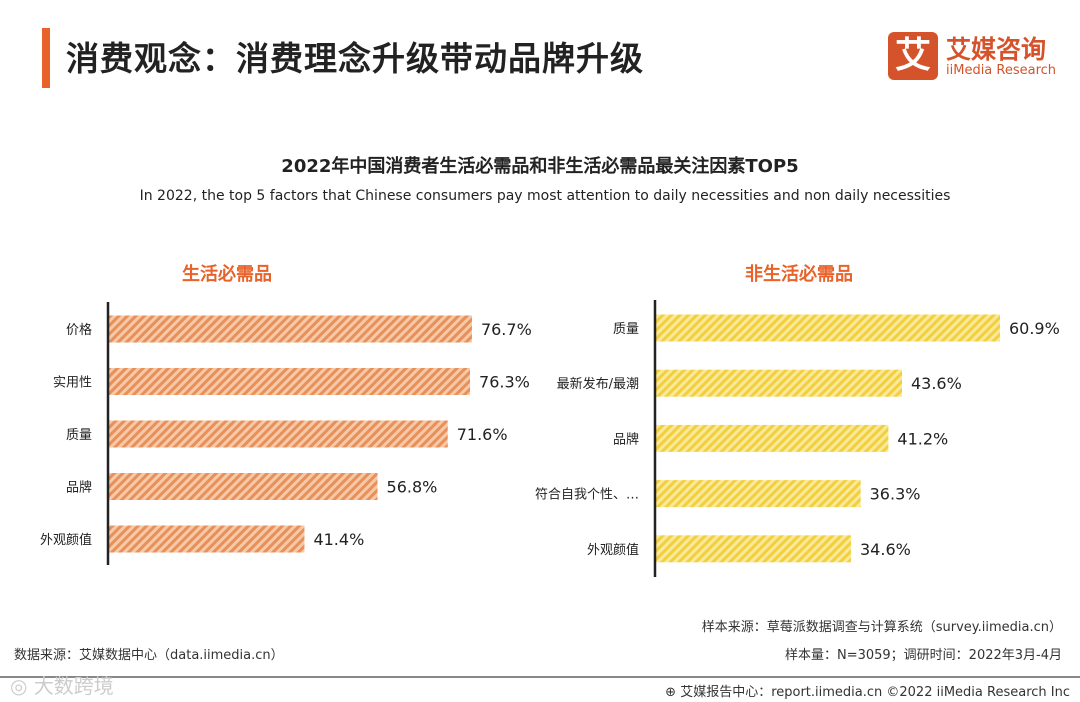 This screenshot has height=702, width=1080. I want to click on data-source: 数据来源：艾媒数据中心（data.iimedia.cn）, so click(149, 655).